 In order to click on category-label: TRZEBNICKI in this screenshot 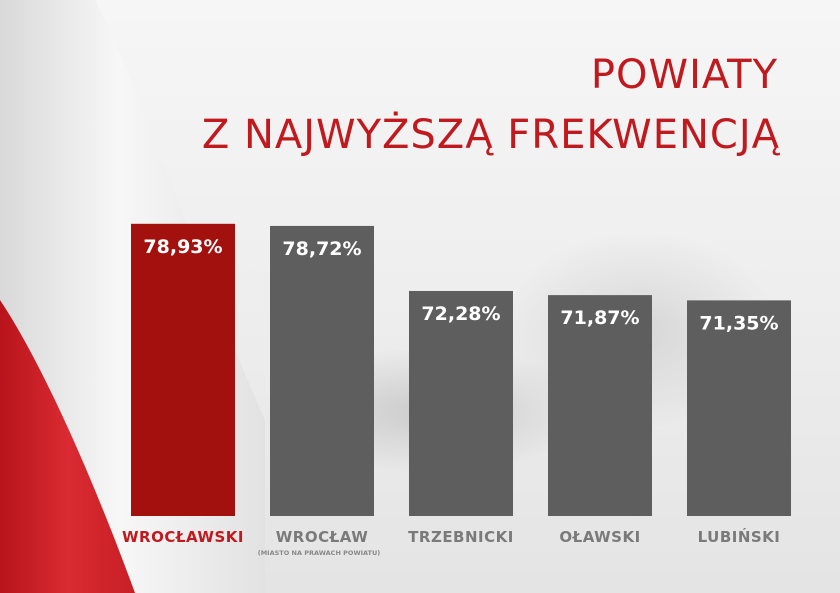, I will do `click(461, 537)`.